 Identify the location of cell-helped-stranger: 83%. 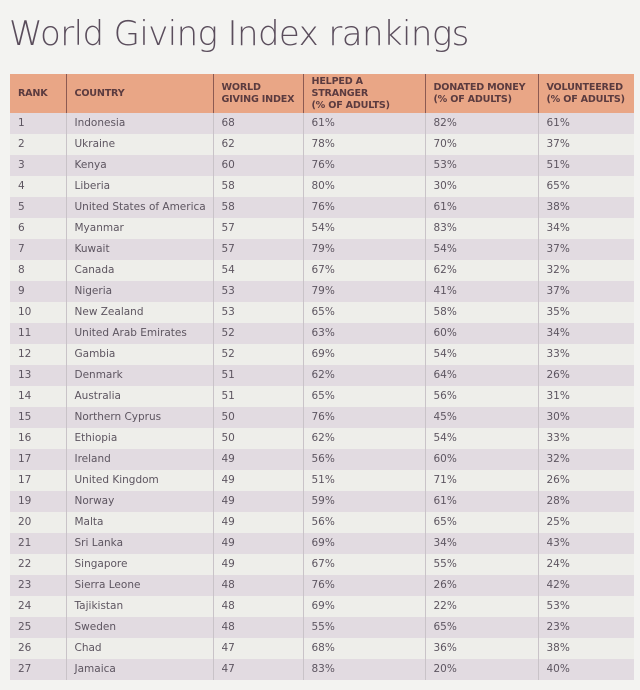
(363, 669).